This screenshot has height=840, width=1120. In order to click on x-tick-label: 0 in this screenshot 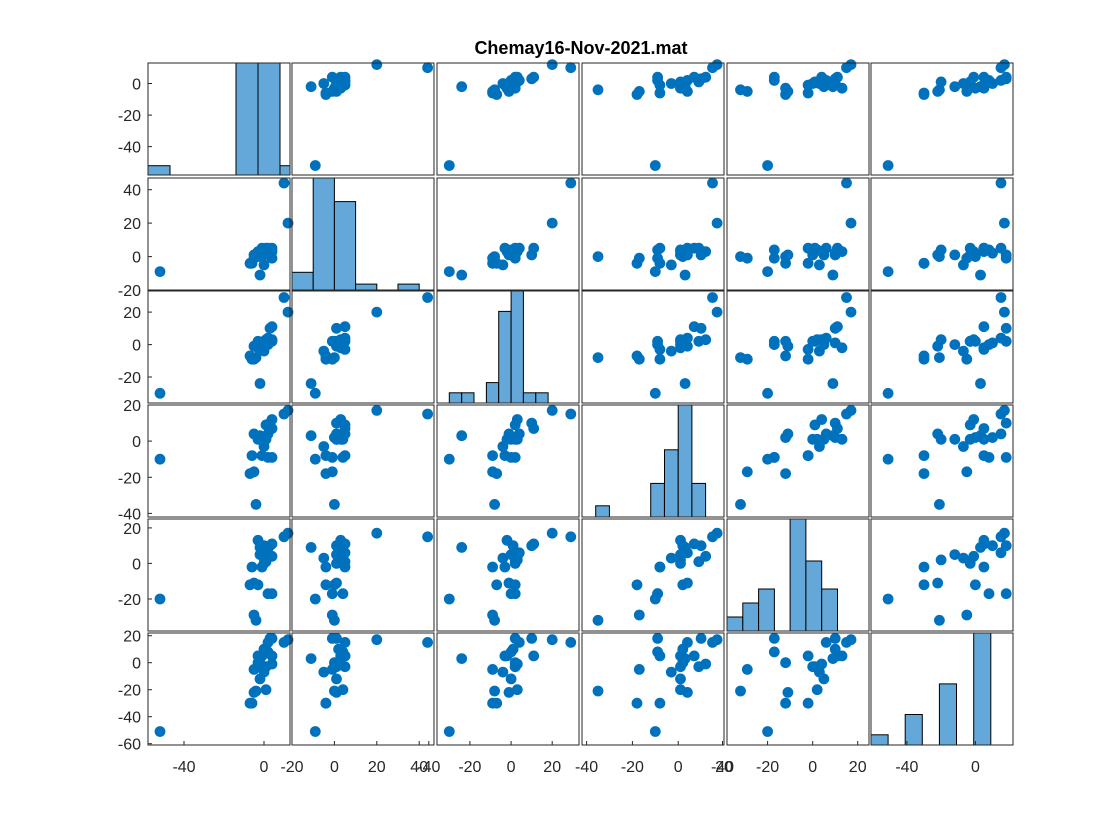, I will do `click(264, 767)`.